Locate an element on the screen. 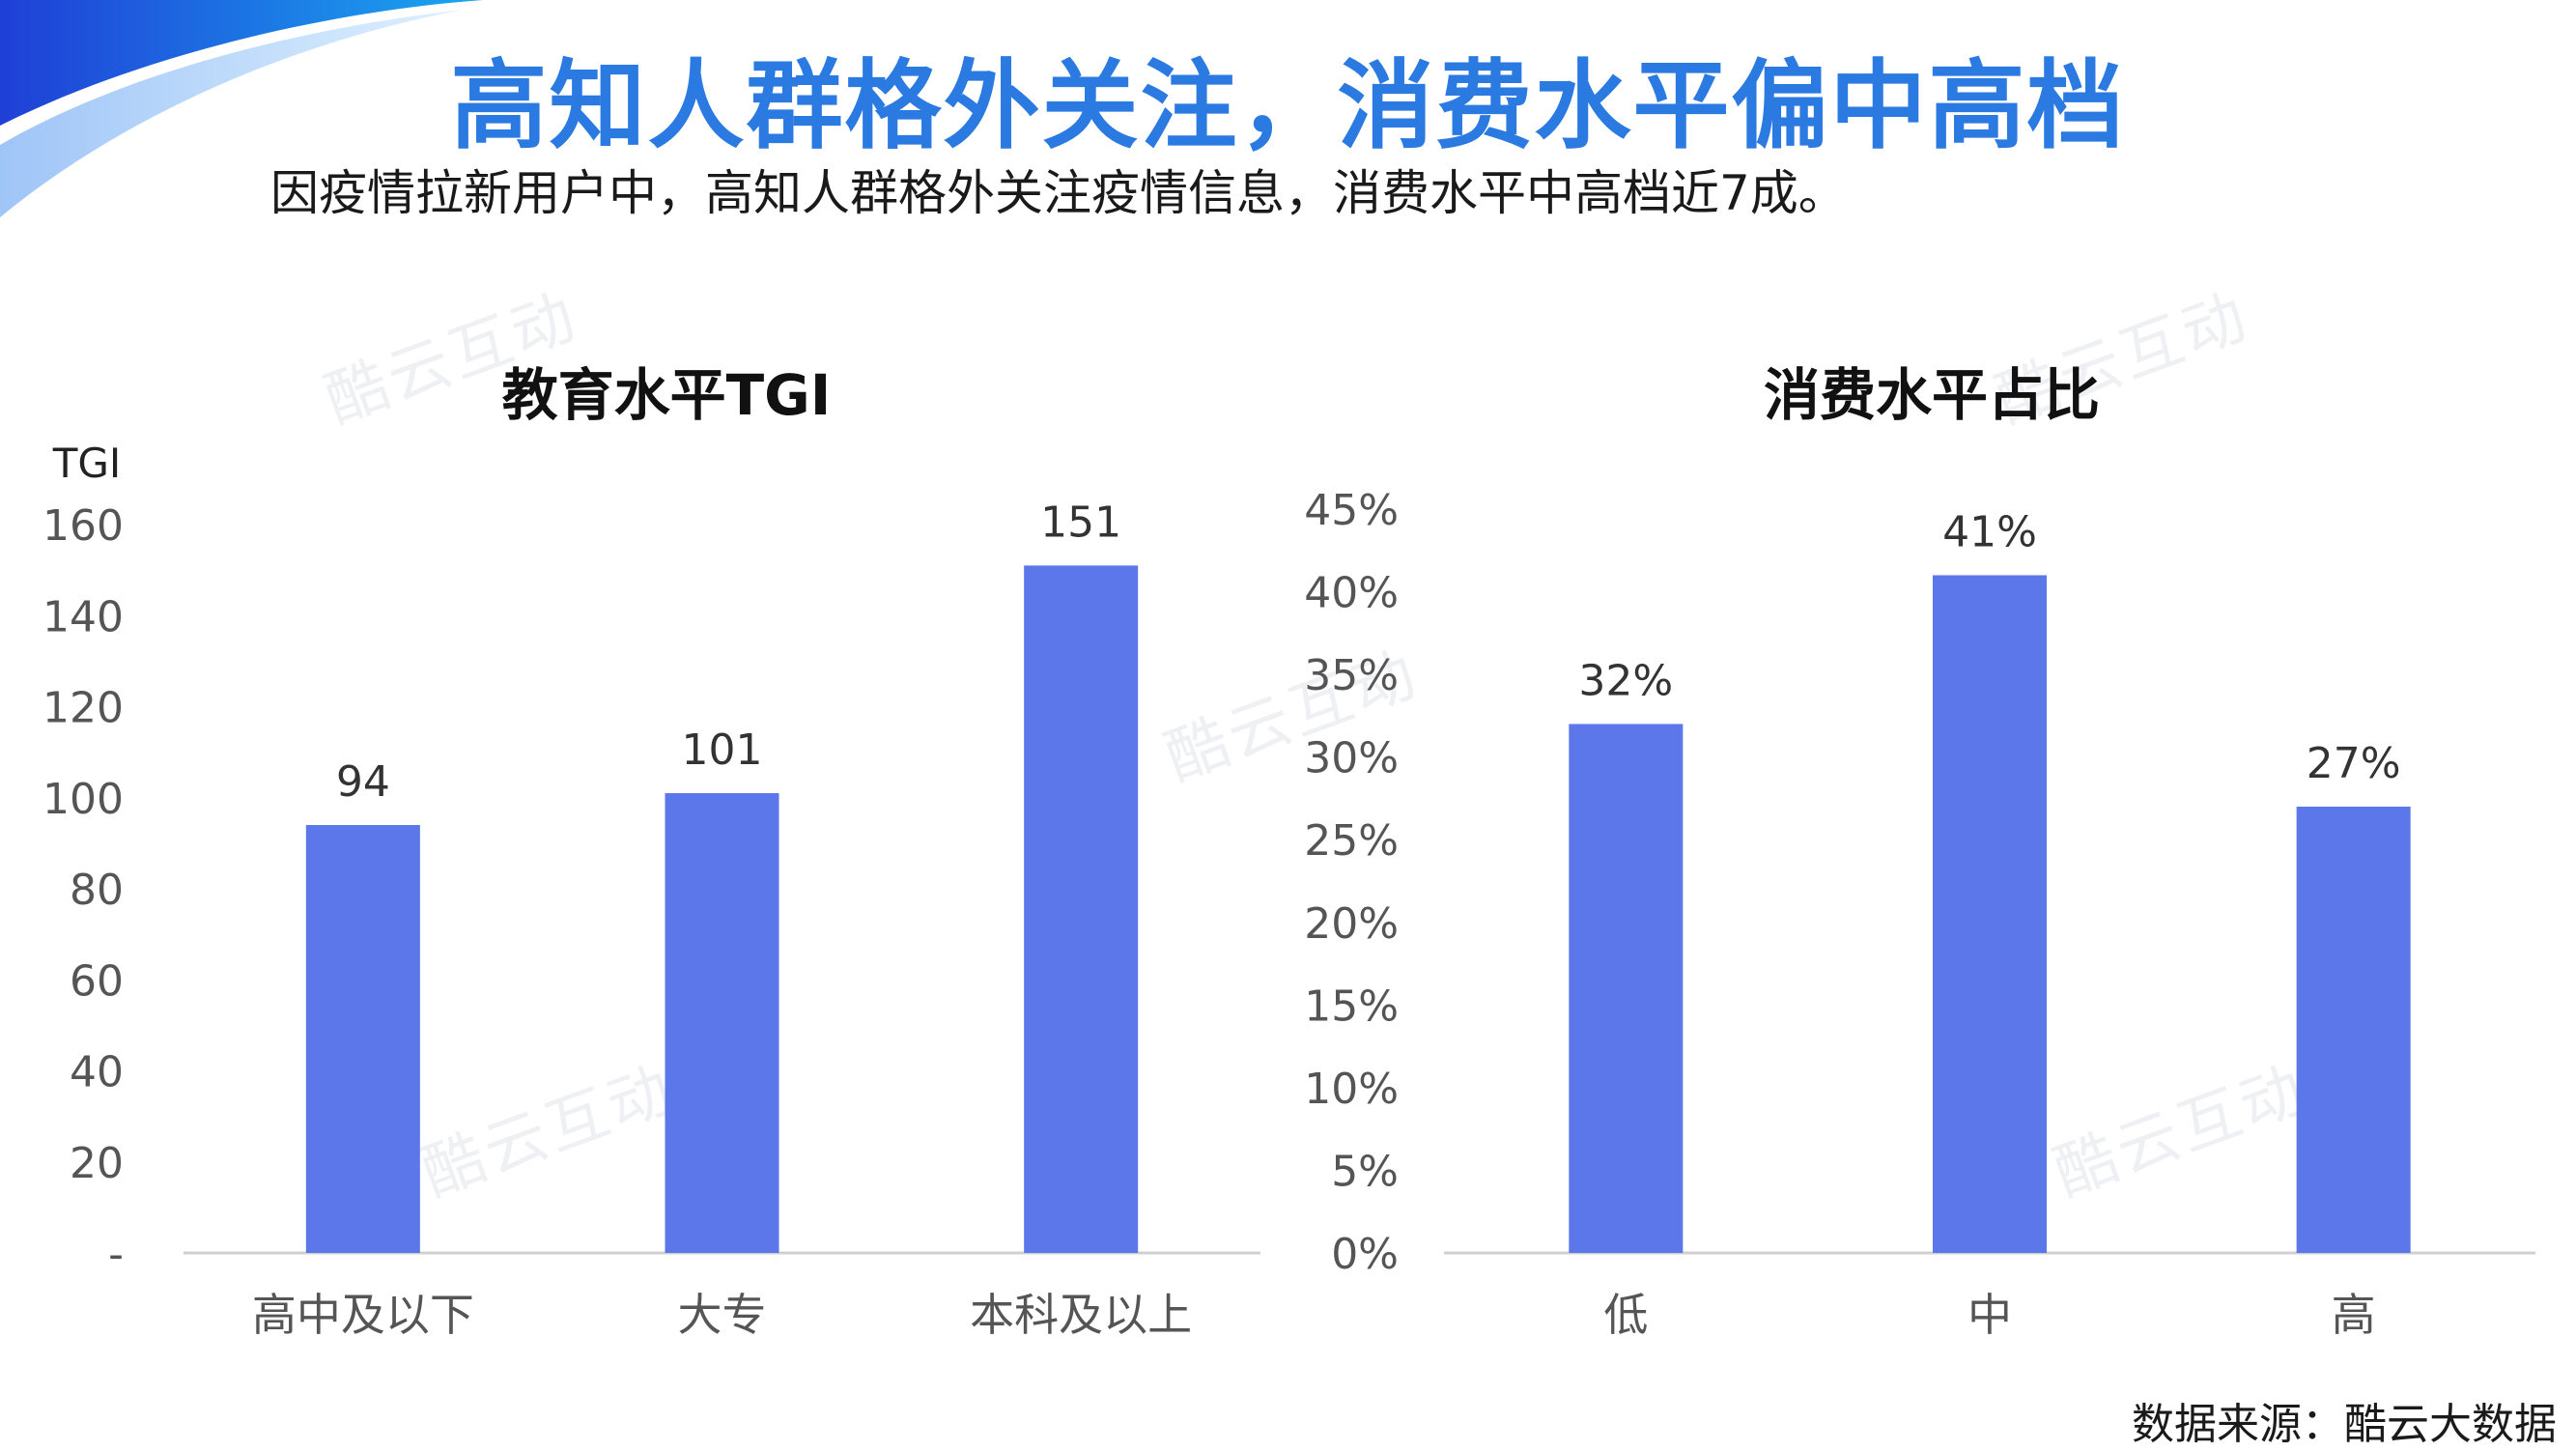 This screenshot has width=2576, height=1451. data-label: 32% is located at coordinates (1625, 680).